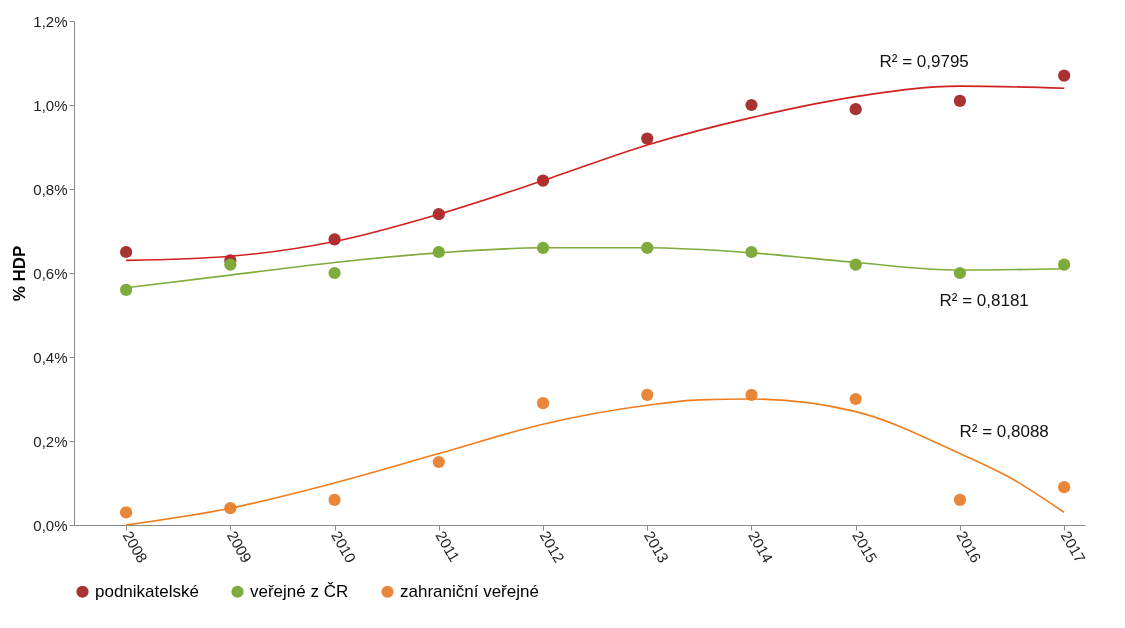 The width and height of the screenshot is (1125, 628). I want to click on y-tick-label: 1,2%, so click(50, 21).